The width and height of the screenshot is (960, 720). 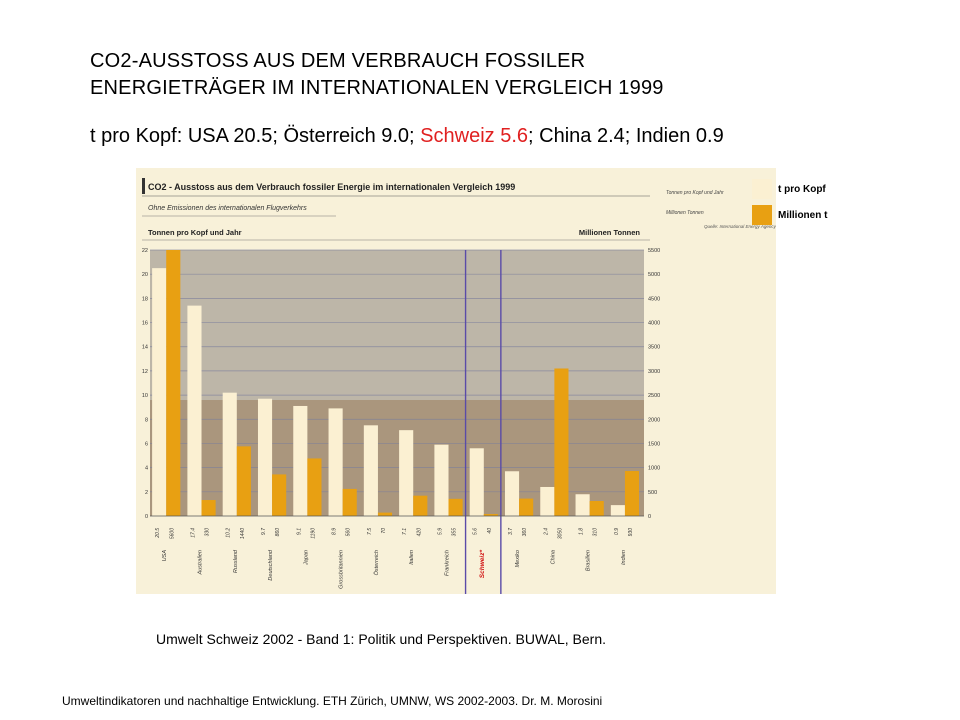 What do you see at coordinates (762, 215) in the screenshot?
I see `legend-swatch-total` at bounding box center [762, 215].